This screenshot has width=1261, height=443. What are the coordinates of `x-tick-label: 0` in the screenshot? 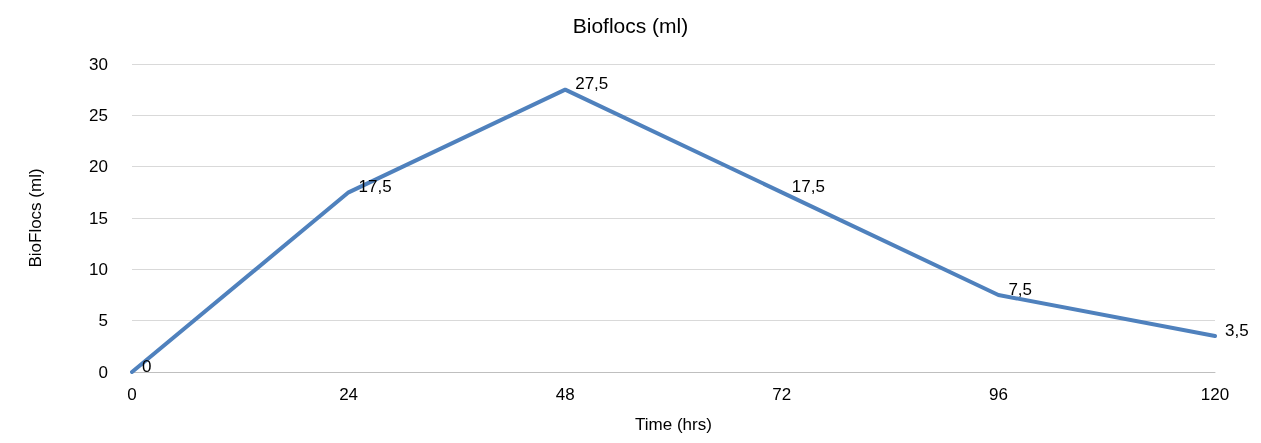 It's located at (132, 394).